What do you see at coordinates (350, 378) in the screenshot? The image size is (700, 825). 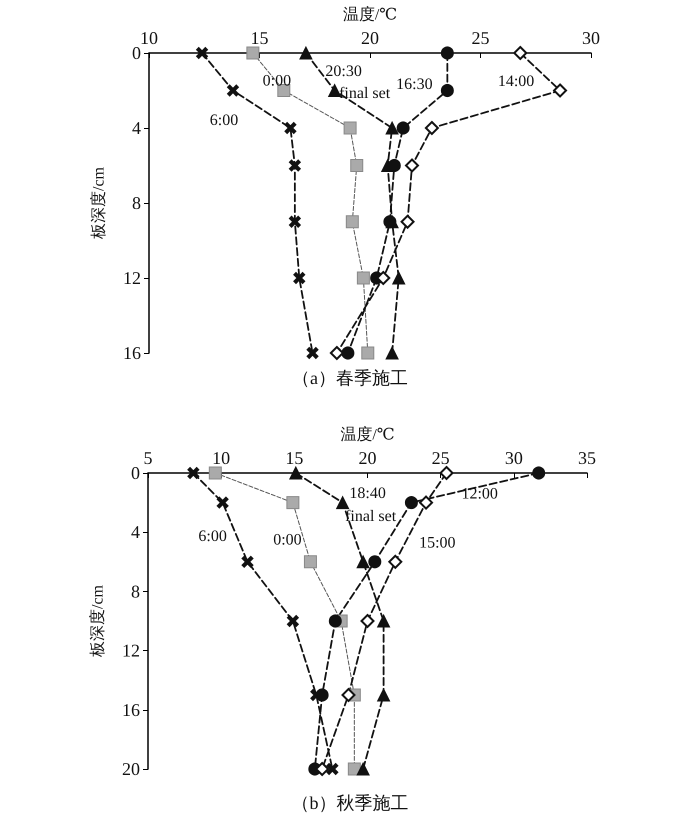 I see `text: （a）春季施工` at bounding box center [350, 378].